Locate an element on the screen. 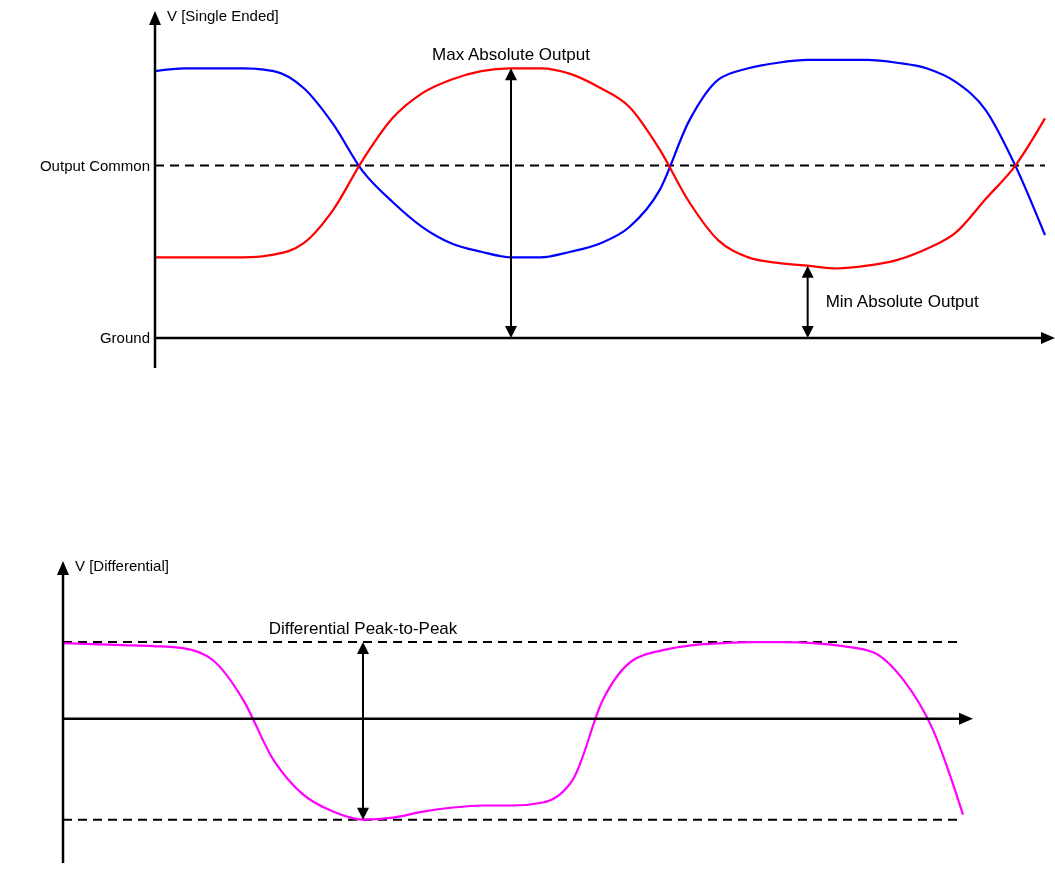  y-axis-title: V [Single Ended] is located at coordinates (223, 15).